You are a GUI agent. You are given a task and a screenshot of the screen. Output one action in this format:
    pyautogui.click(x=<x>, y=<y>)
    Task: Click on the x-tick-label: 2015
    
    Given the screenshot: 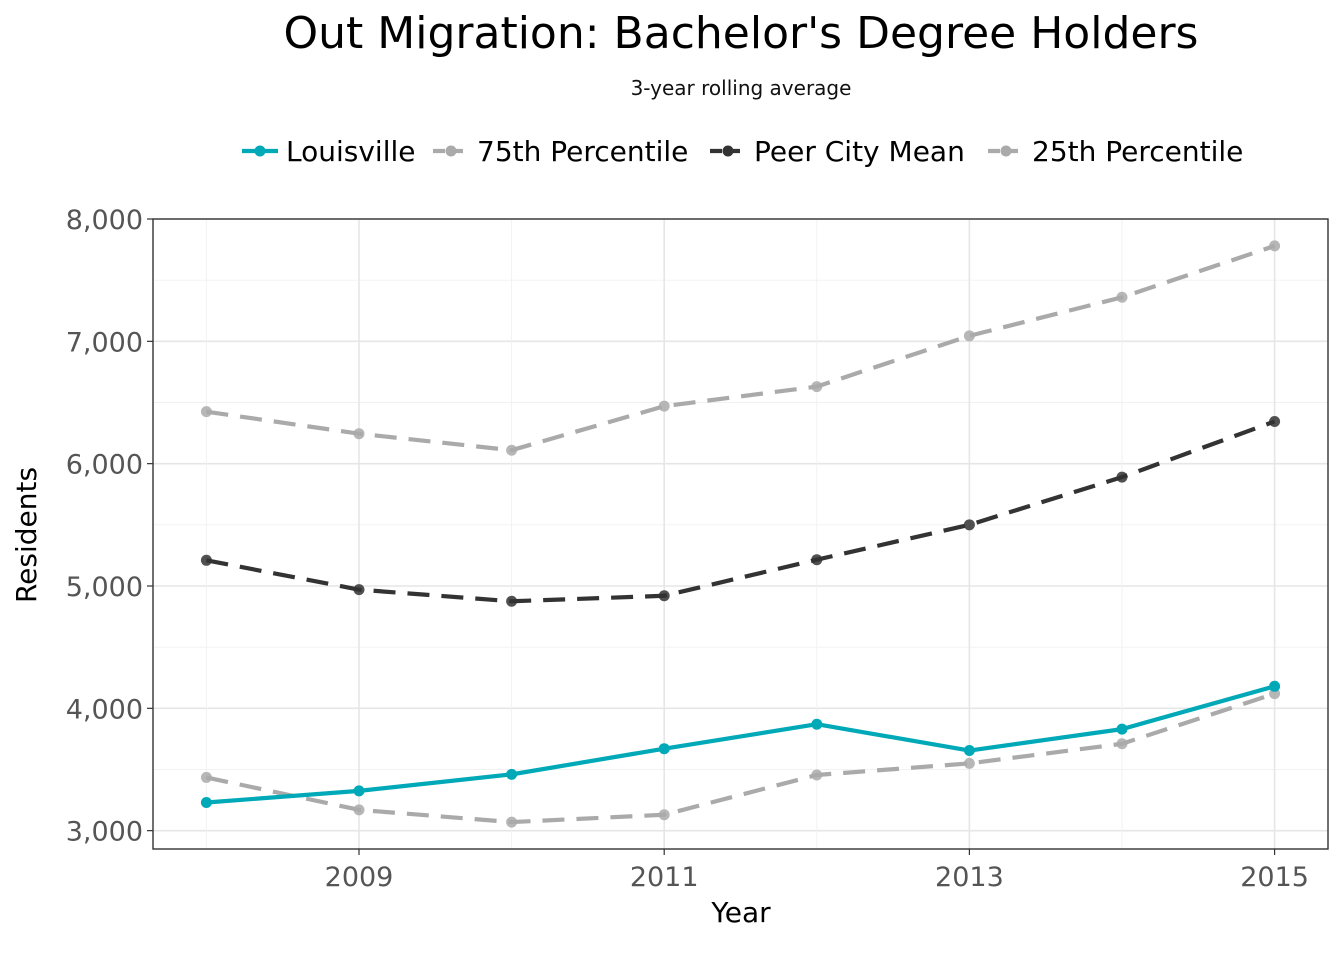 What is the action you would take?
    pyautogui.click(x=1274, y=877)
    